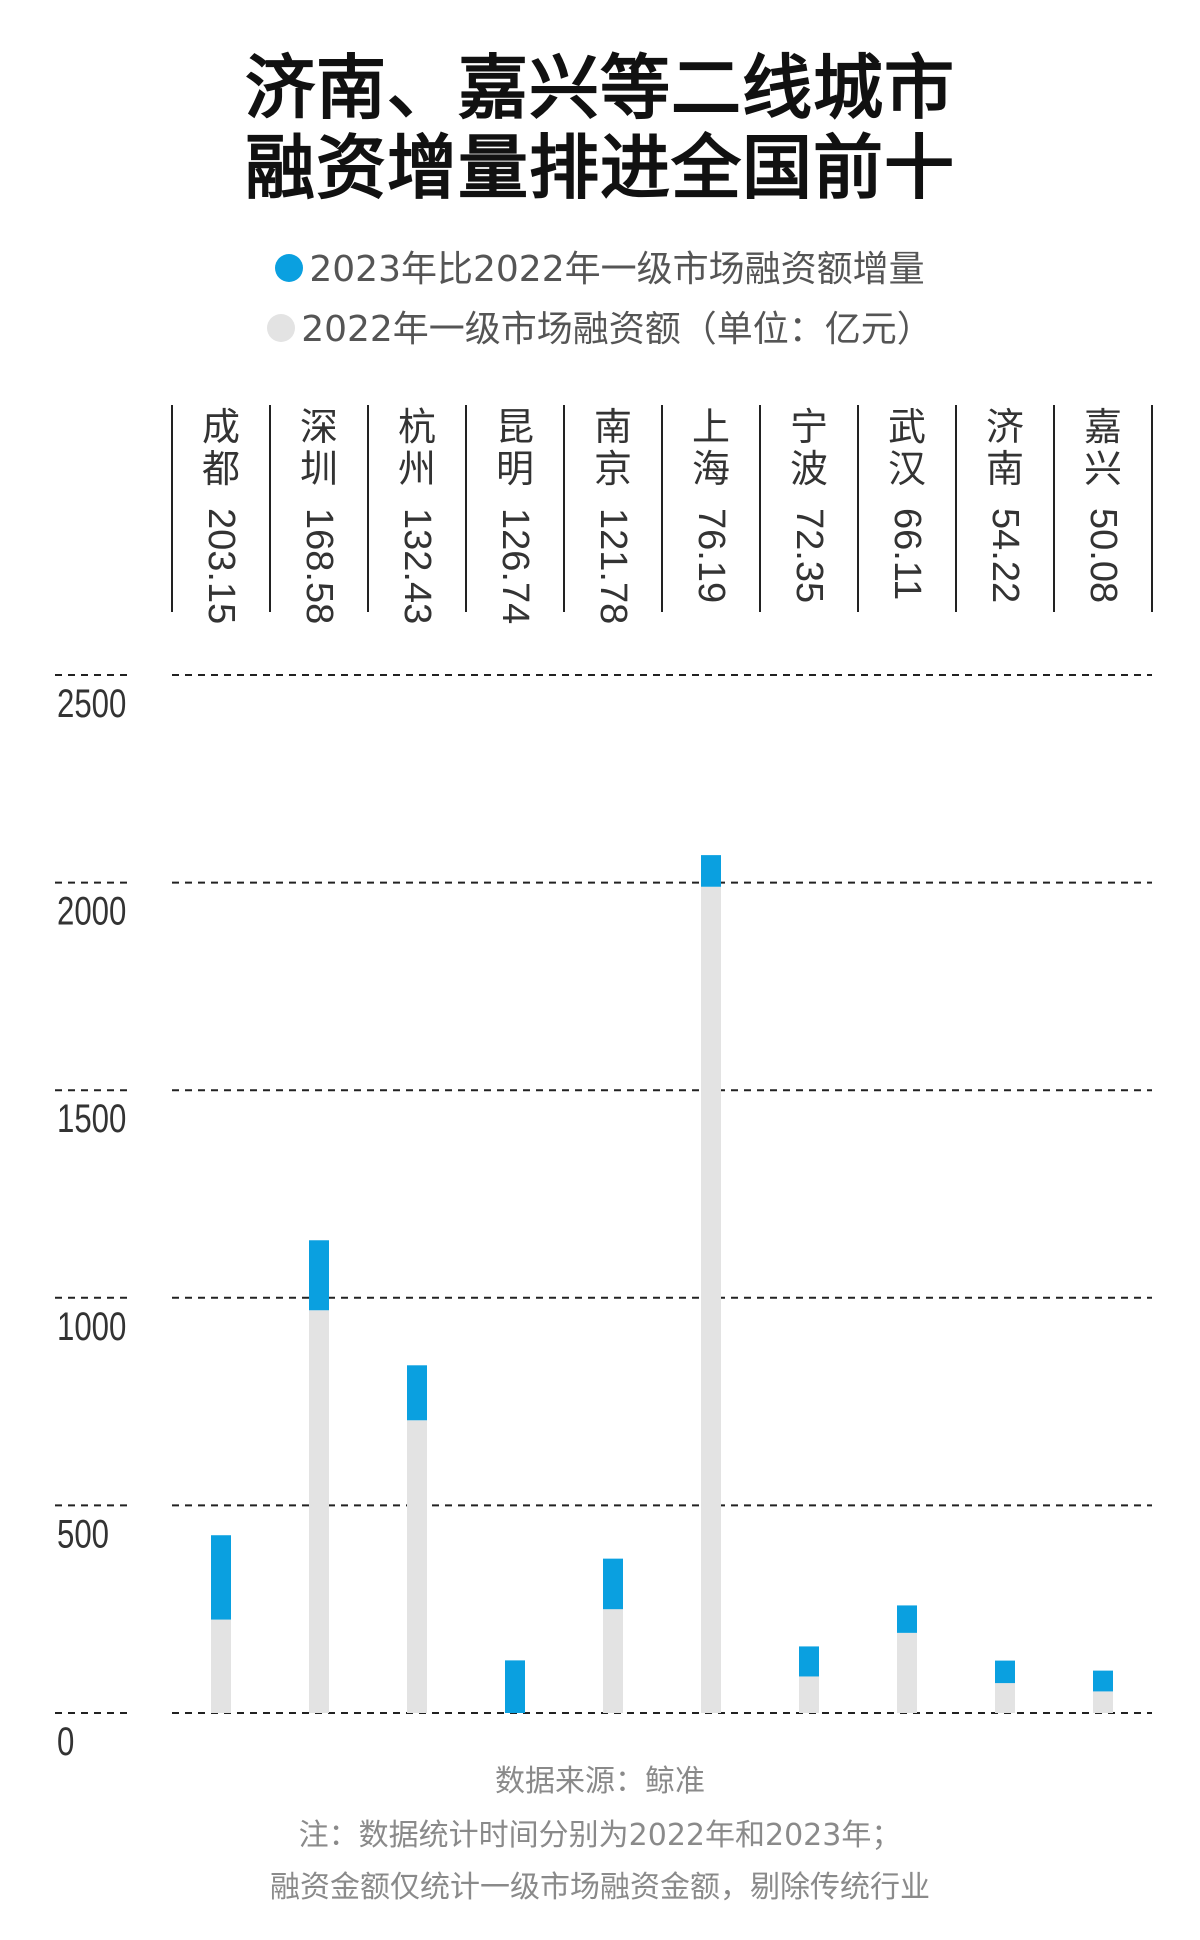  I want to click on category-label-char: 杭, so click(417, 427).